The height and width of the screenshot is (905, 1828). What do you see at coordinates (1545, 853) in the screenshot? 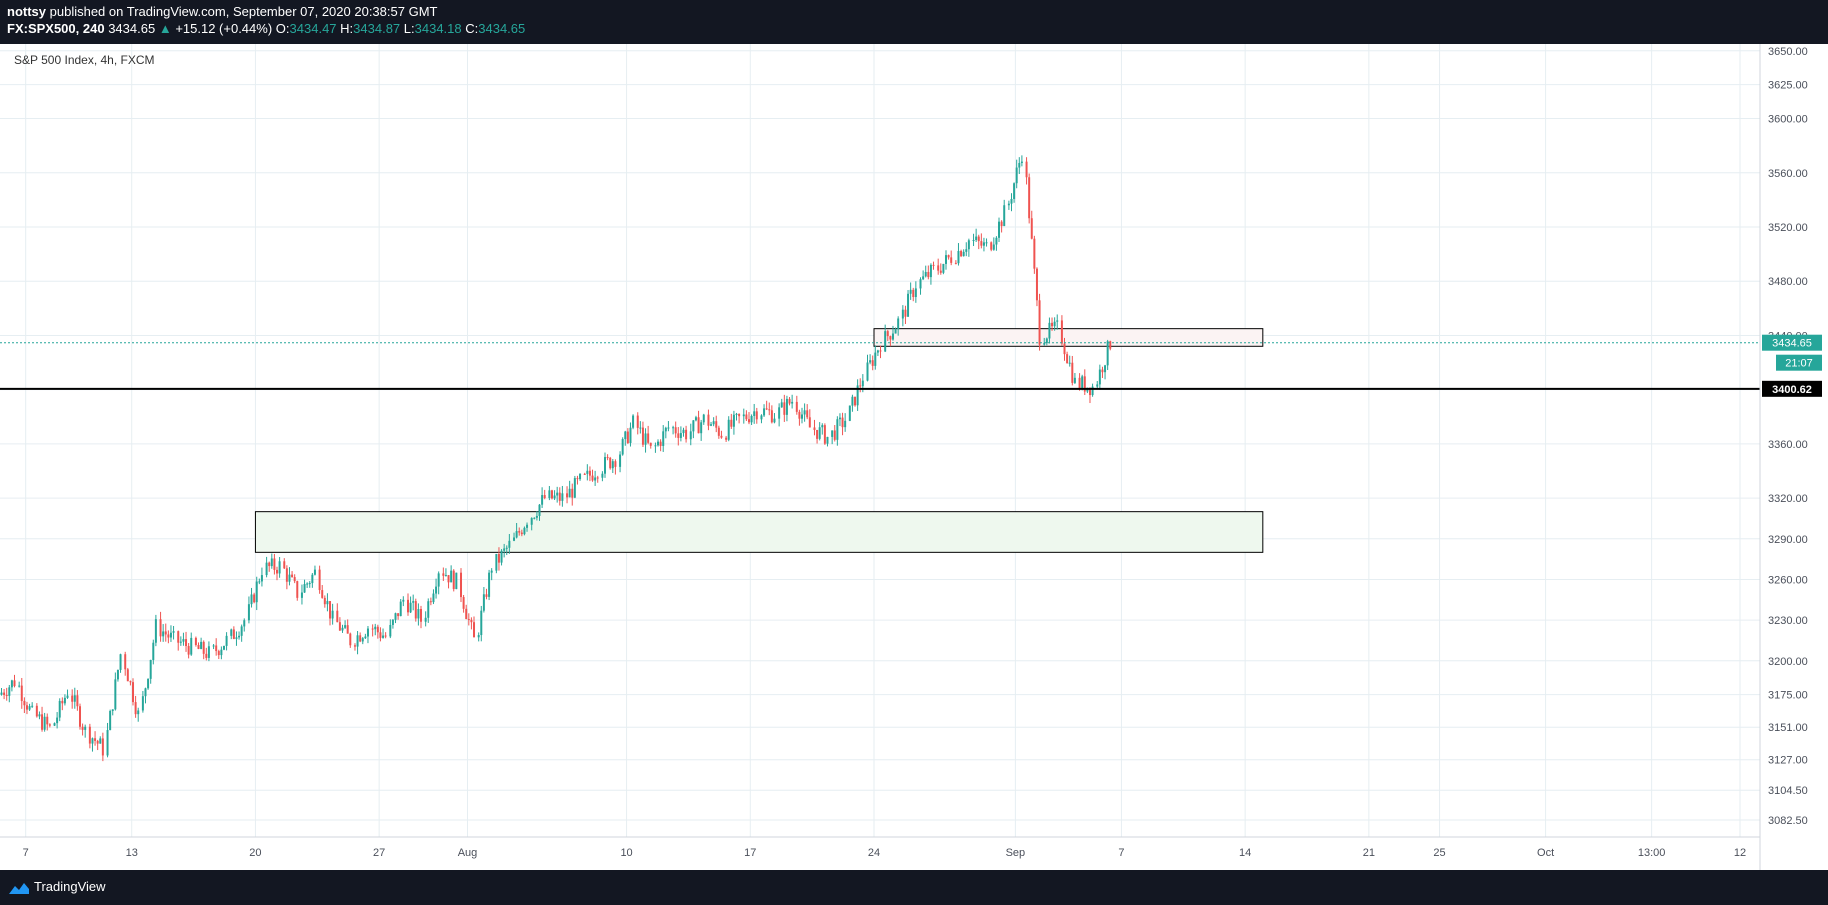
I see `time-tick-label: Oct` at bounding box center [1545, 853].